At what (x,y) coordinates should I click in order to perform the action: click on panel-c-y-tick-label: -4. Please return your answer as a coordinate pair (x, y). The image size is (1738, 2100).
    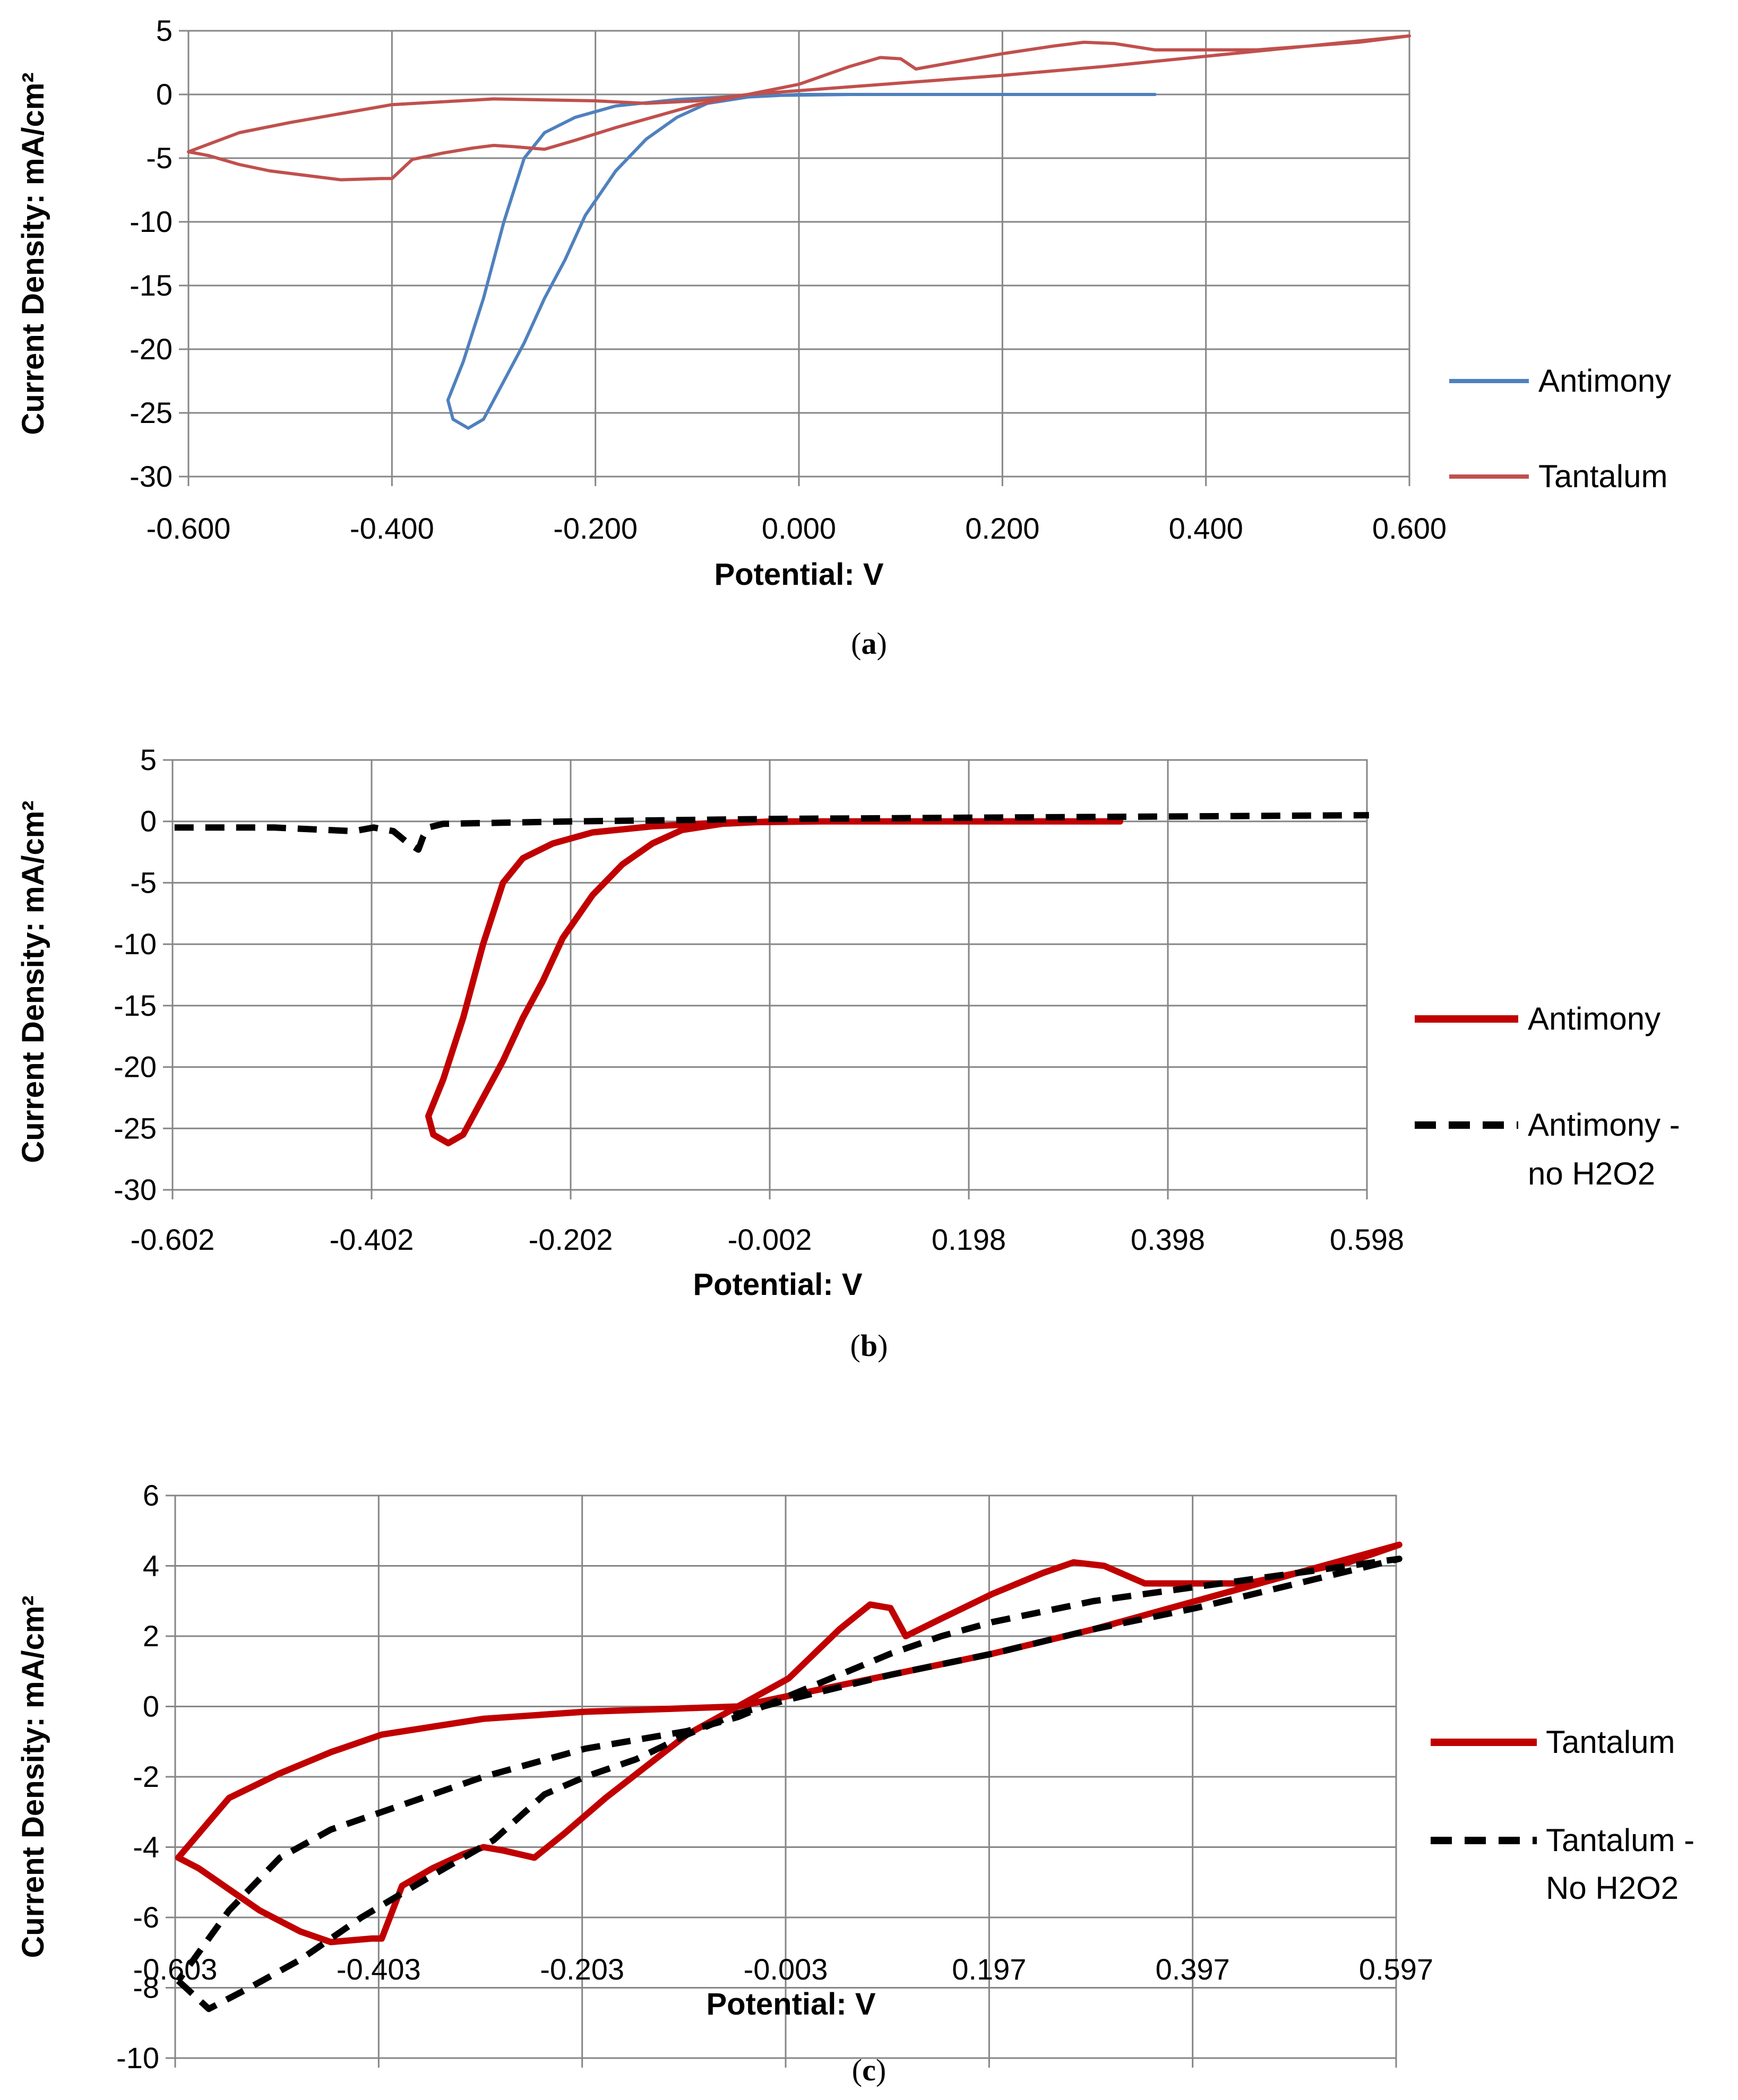
    Looking at the image, I should click on (146, 1847).